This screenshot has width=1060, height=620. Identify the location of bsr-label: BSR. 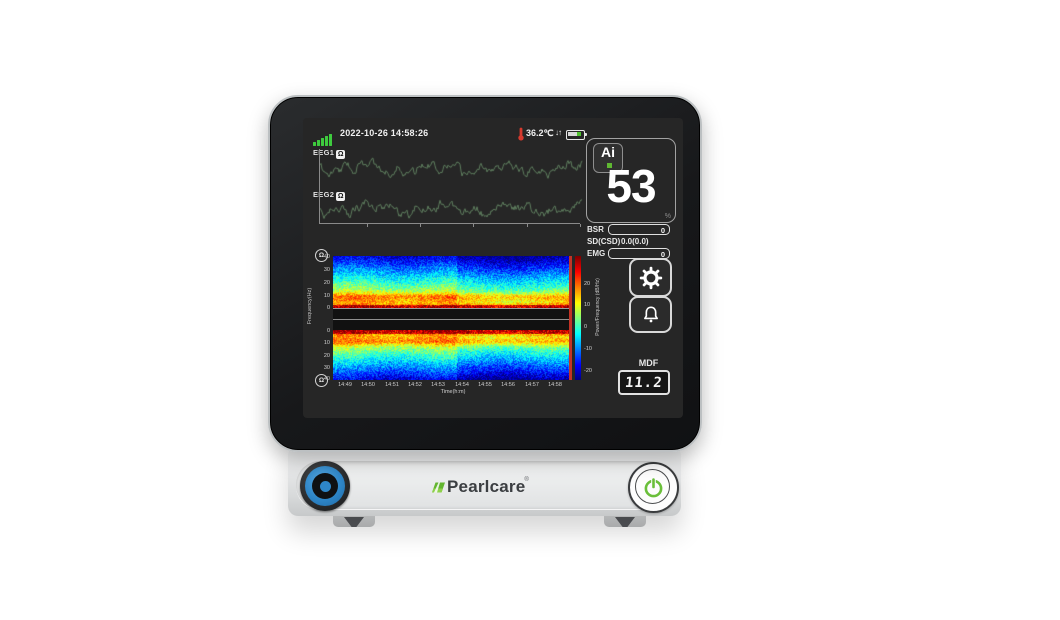
(595, 229).